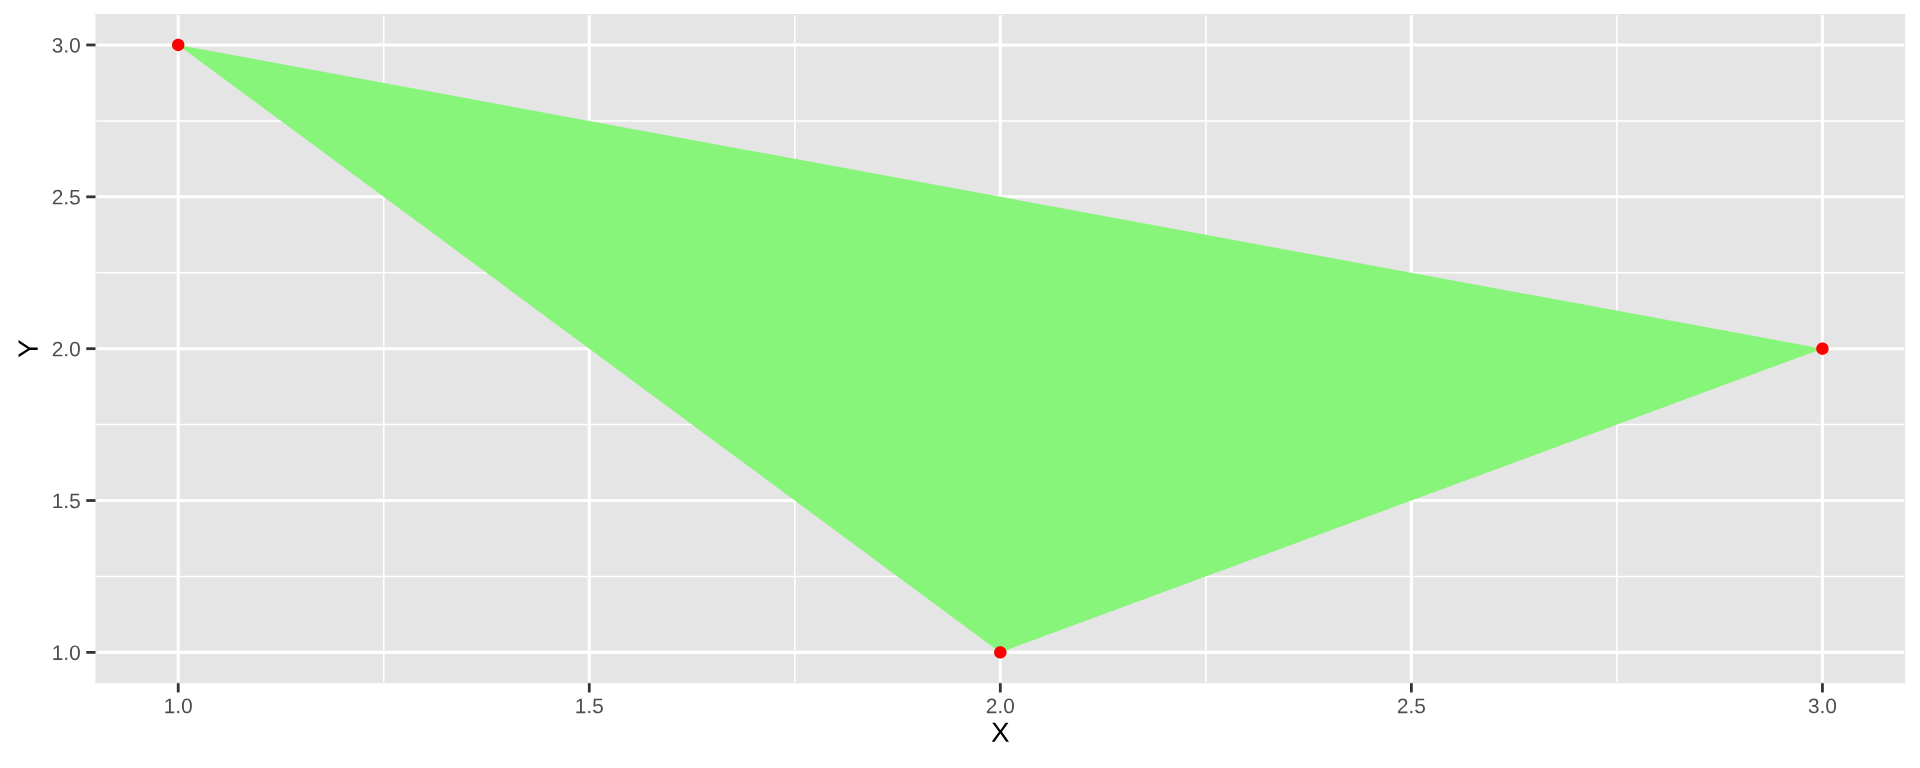  Describe the element at coordinates (1000, 732) in the screenshot. I see `x-axis-title: X` at that location.